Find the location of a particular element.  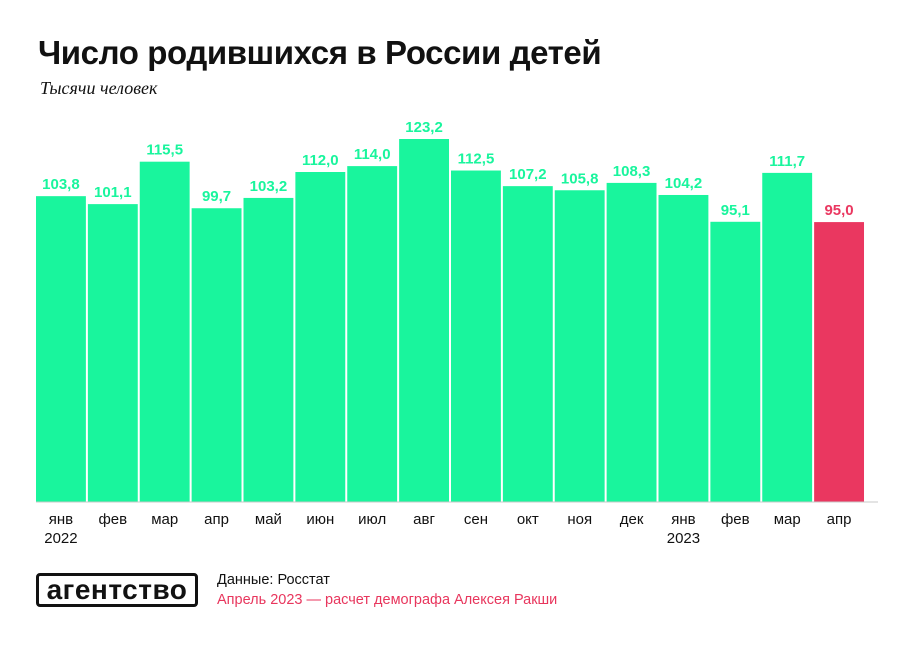

bar-value-label: 95,1 is located at coordinates (735, 210).